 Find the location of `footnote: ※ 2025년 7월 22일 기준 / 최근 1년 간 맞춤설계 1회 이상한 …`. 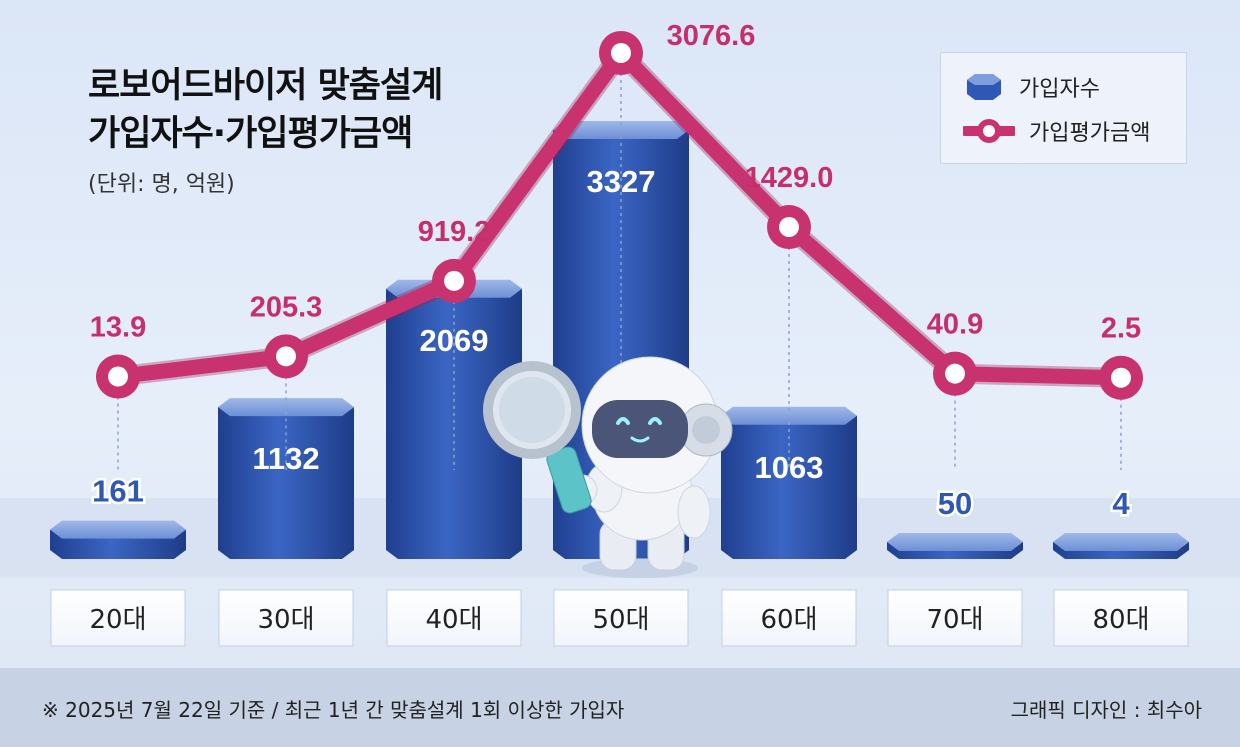

footnote: ※ 2025년 7월 22일 기준 / 최근 1년 간 맞춤설계 1회 이상한 … is located at coordinates (333, 710).